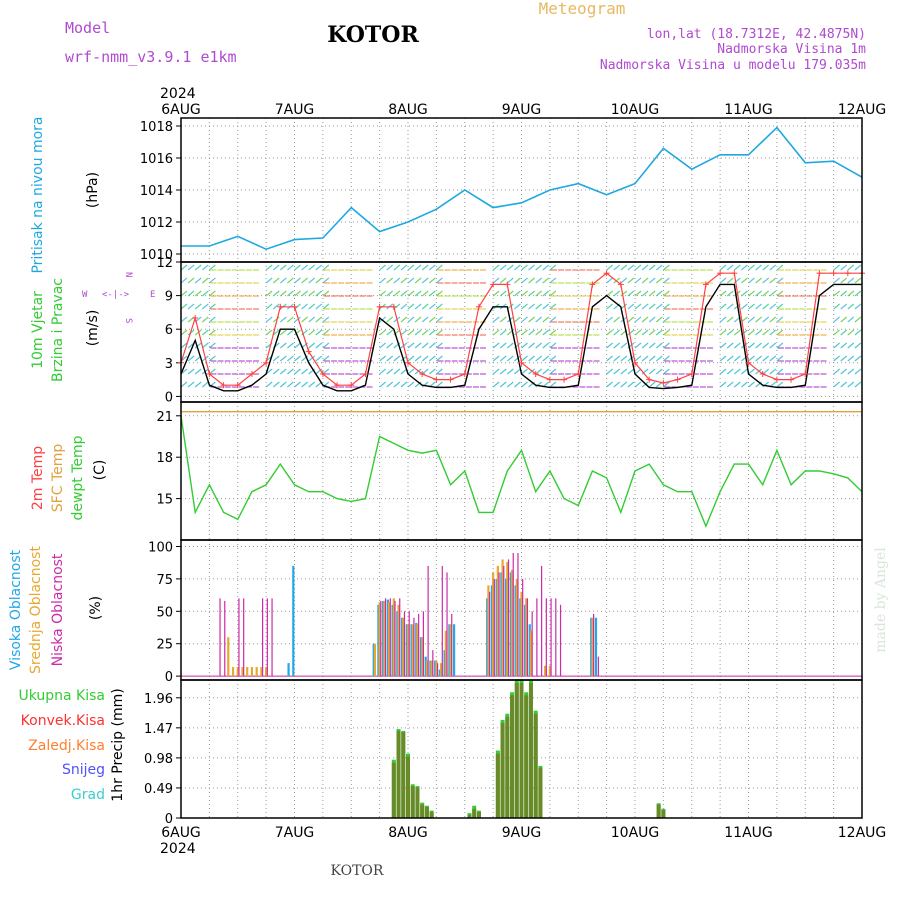  I want to click on ytick-label-cloud: 100, so click(160, 547).